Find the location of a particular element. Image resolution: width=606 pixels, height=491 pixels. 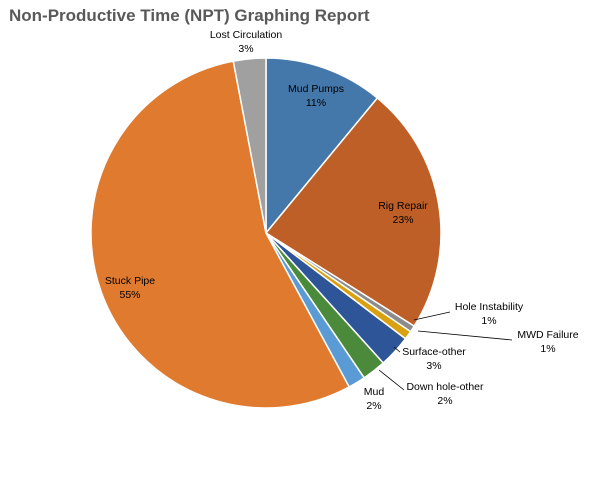

slice-label: MWD Failure 1% is located at coordinates (547, 342).